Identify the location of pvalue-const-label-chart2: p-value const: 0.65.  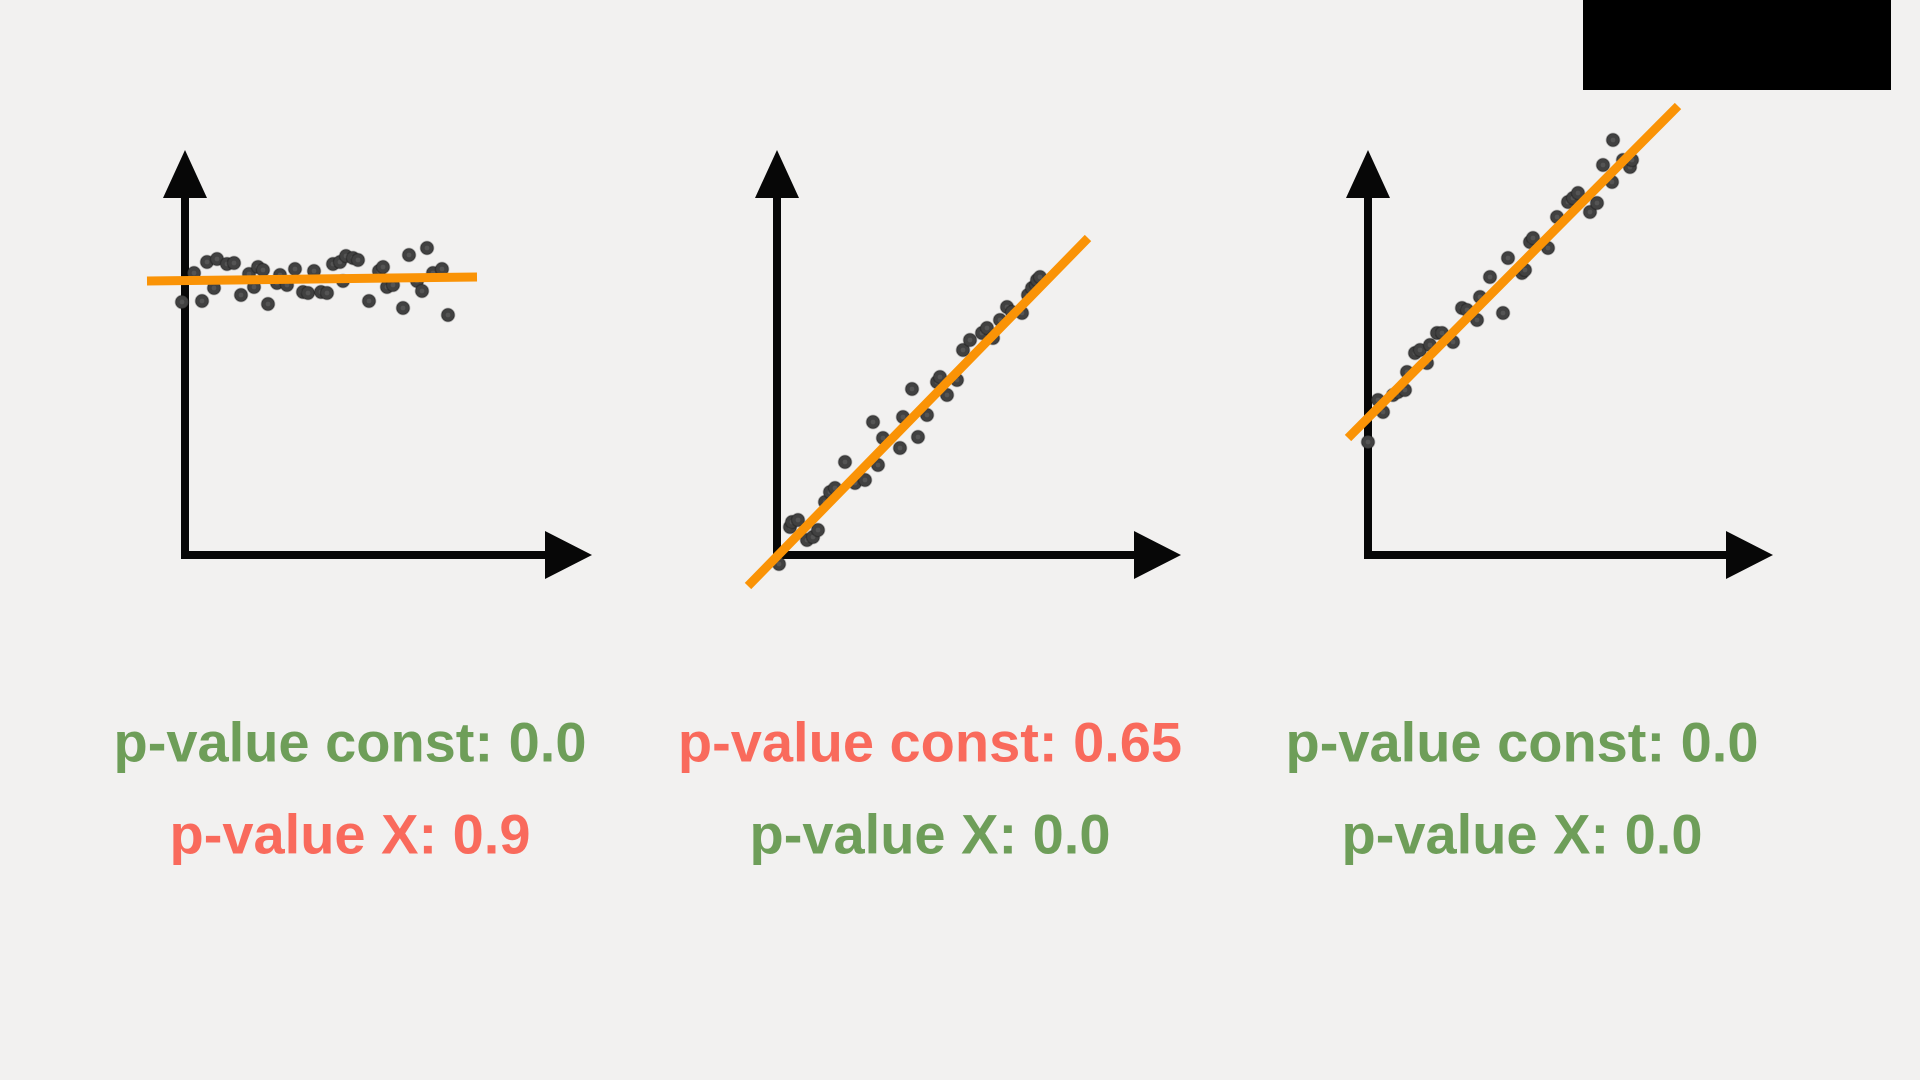
(930, 742).